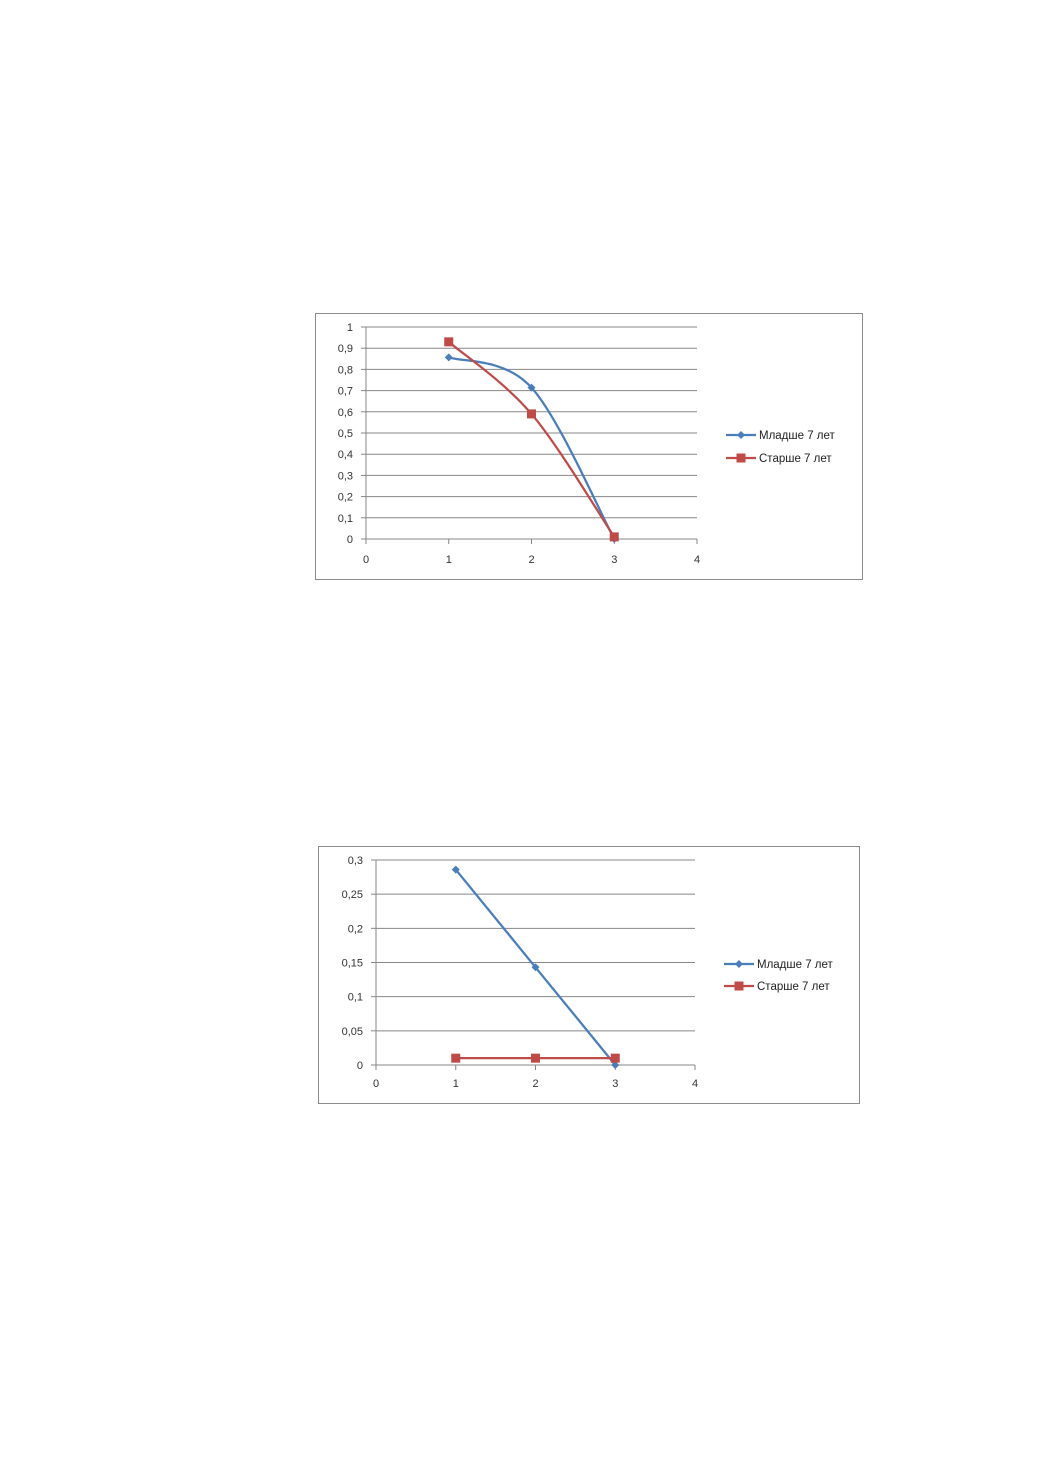 This screenshot has width=1040, height=1471. What do you see at coordinates (352, 964) in the screenshot?
I see `y-tick-label: 0,15` at bounding box center [352, 964].